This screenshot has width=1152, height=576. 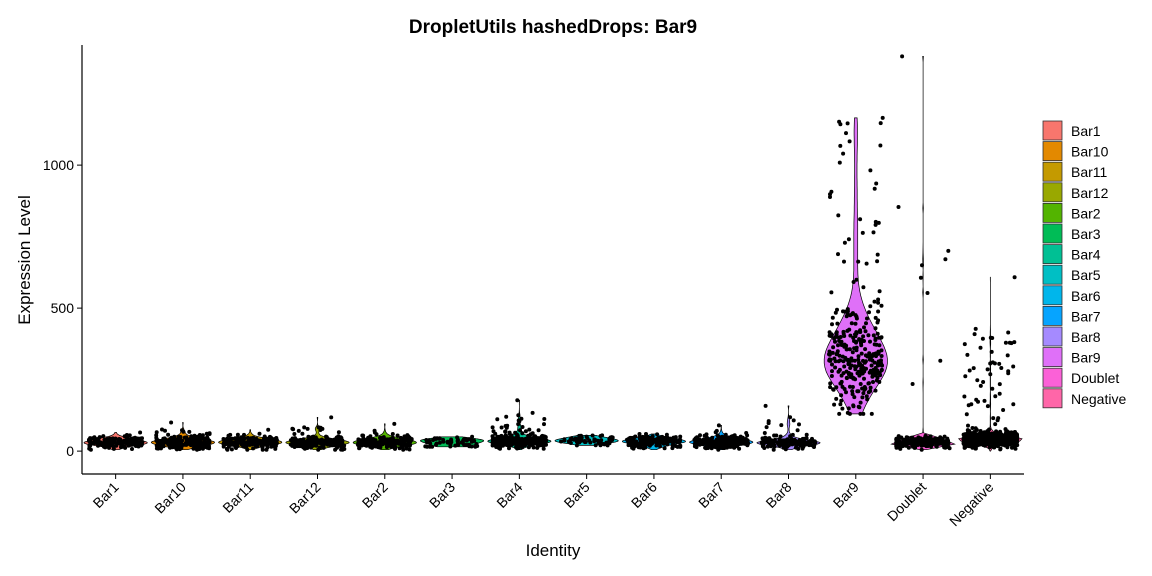 I want to click on y-tick-label: 1000, so click(x=58, y=165).